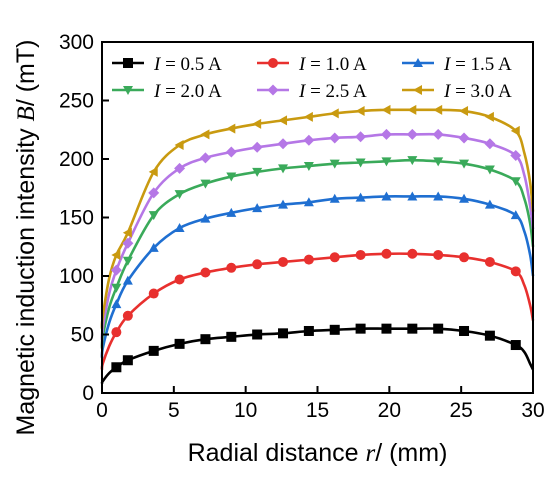 This screenshot has height=481, width=550. What do you see at coordinates (76, 101) in the screenshot?
I see `y-tick-label: 250` at bounding box center [76, 101].